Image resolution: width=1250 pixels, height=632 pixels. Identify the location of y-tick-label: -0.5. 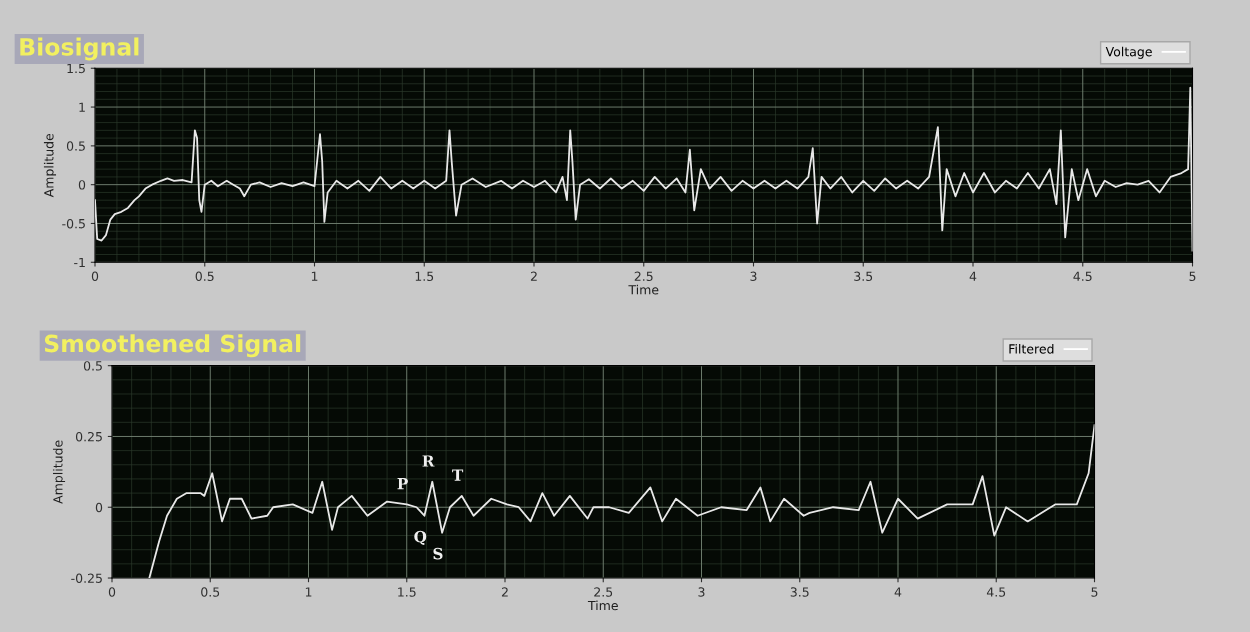
(73, 223).